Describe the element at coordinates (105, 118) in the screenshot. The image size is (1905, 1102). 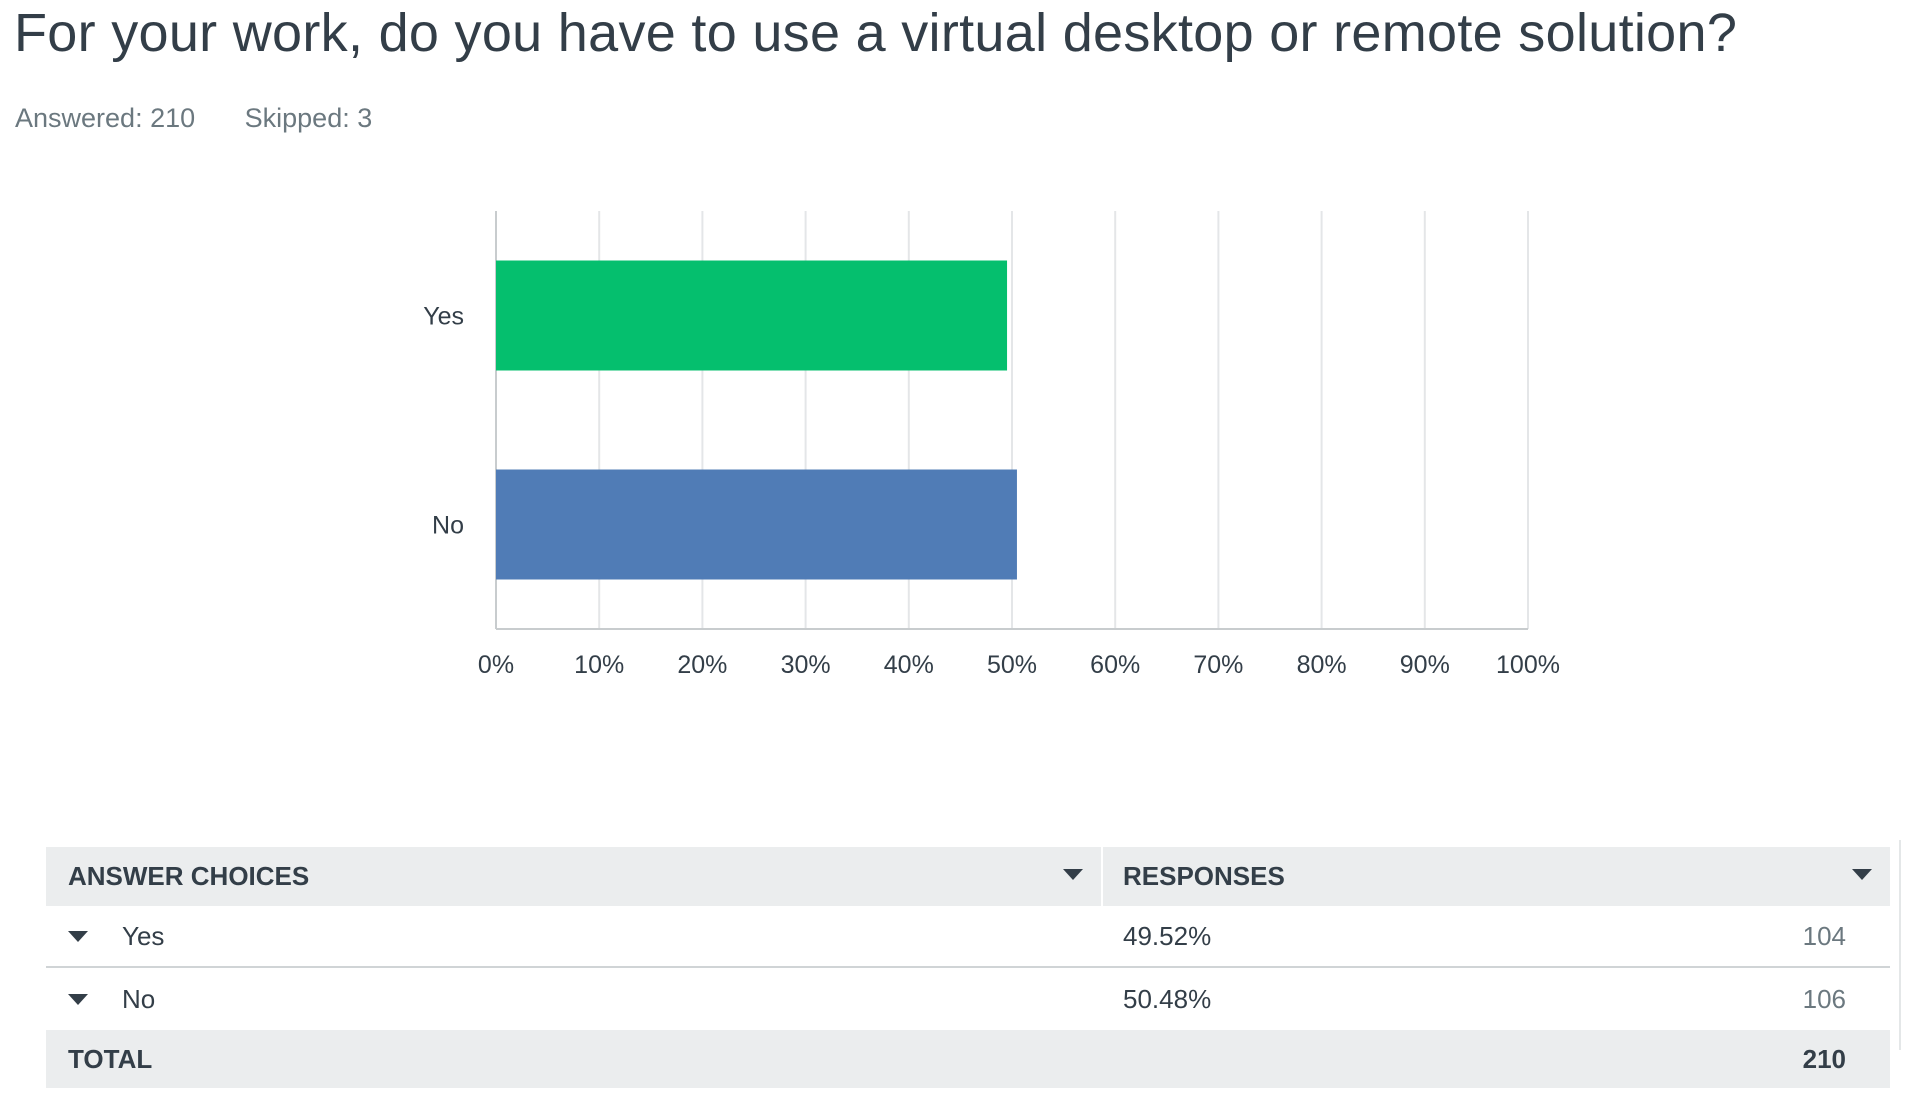
I see `answered-count: Answered: 210` at that location.